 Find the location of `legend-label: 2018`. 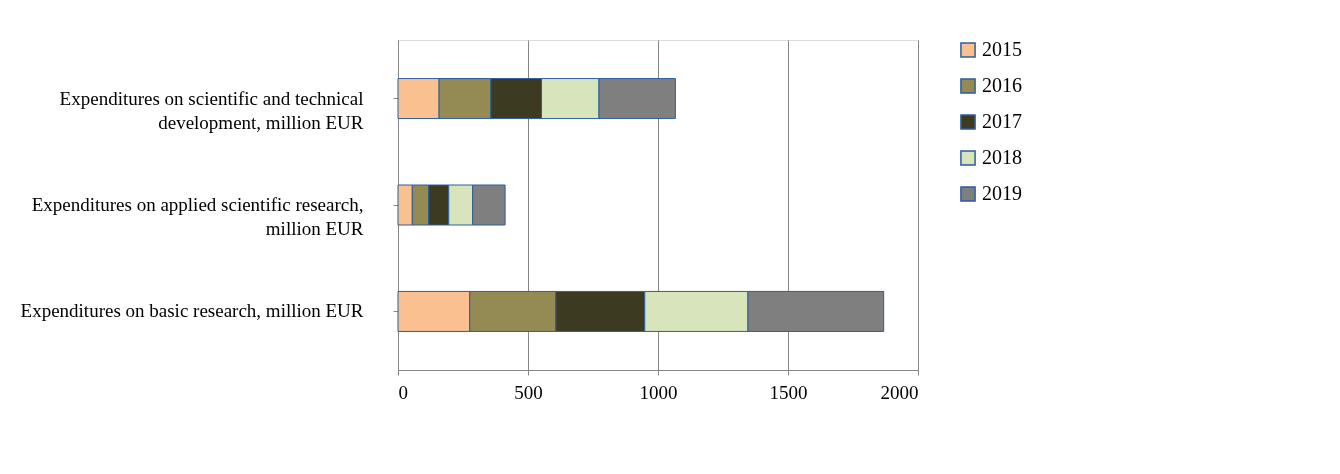

legend-label: 2018 is located at coordinates (1002, 157).